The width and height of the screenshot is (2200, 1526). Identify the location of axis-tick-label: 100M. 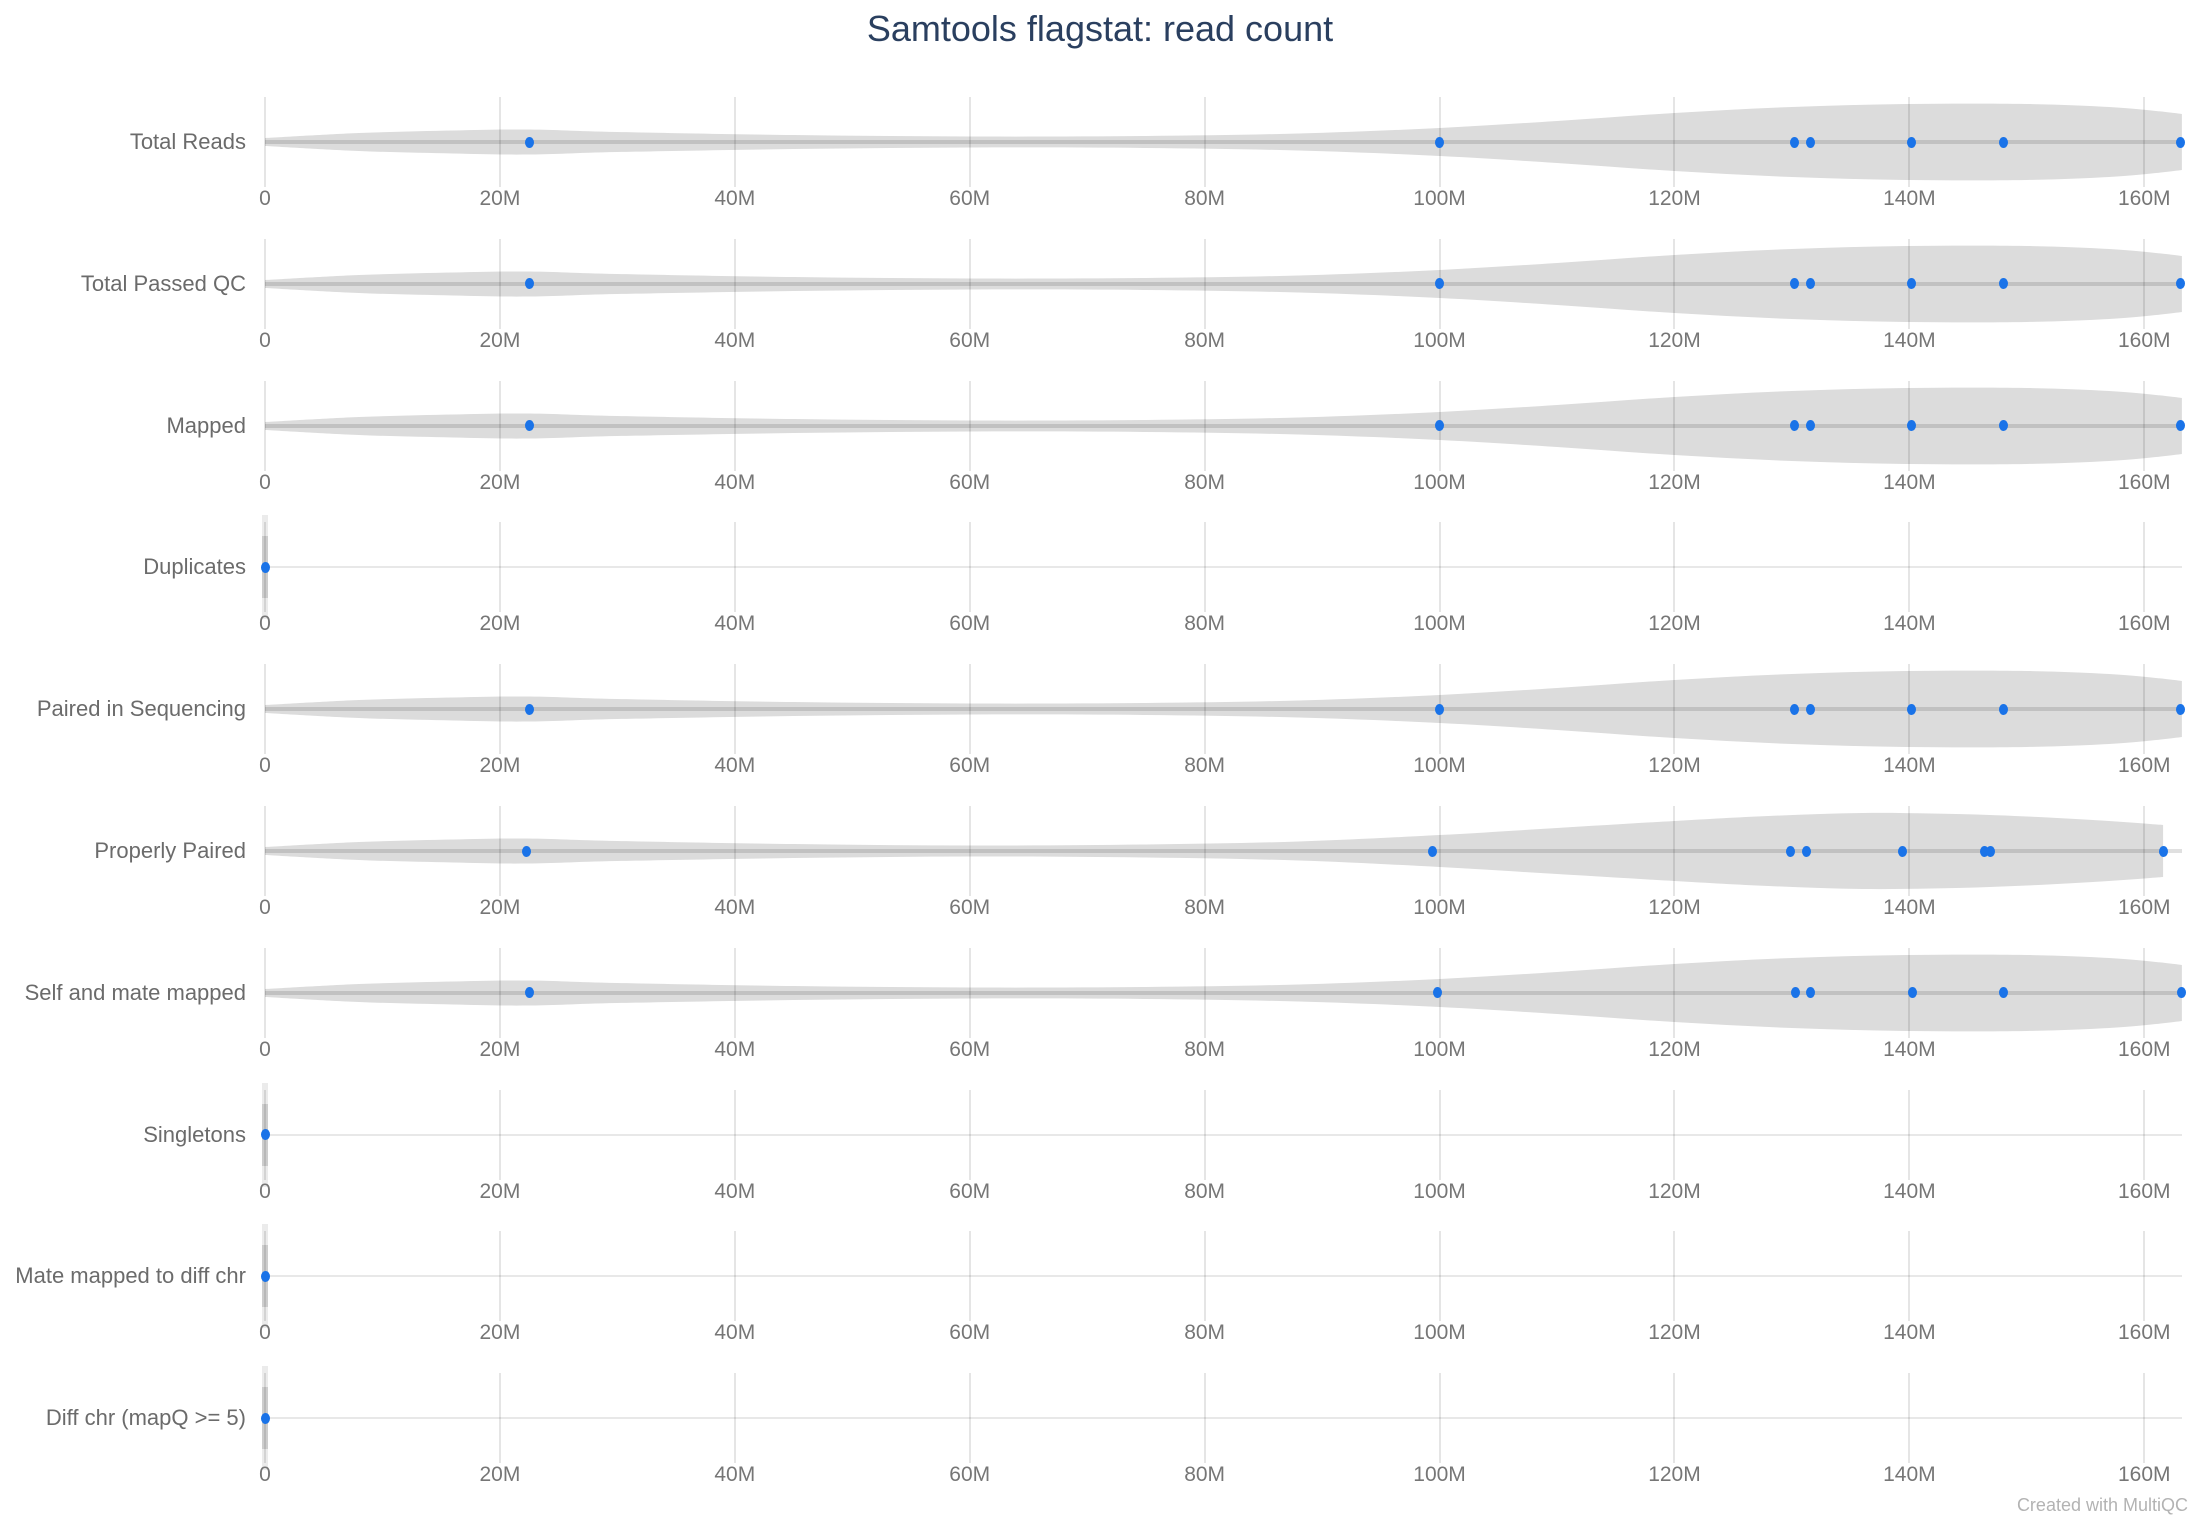
(1439, 340).